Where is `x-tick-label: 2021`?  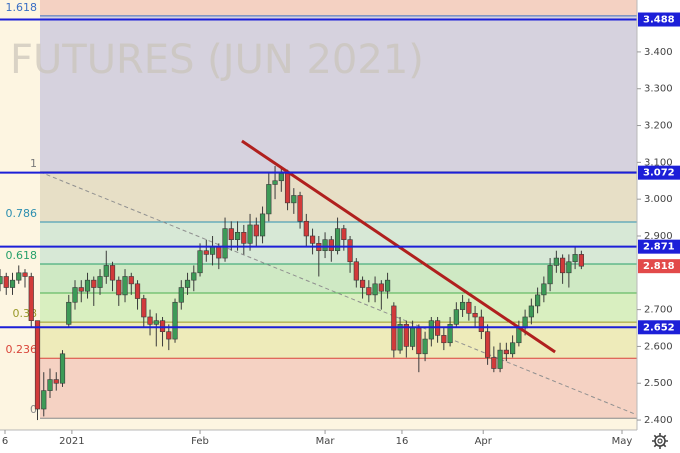
x-tick-label: 2021 is located at coordinates (71, 441).